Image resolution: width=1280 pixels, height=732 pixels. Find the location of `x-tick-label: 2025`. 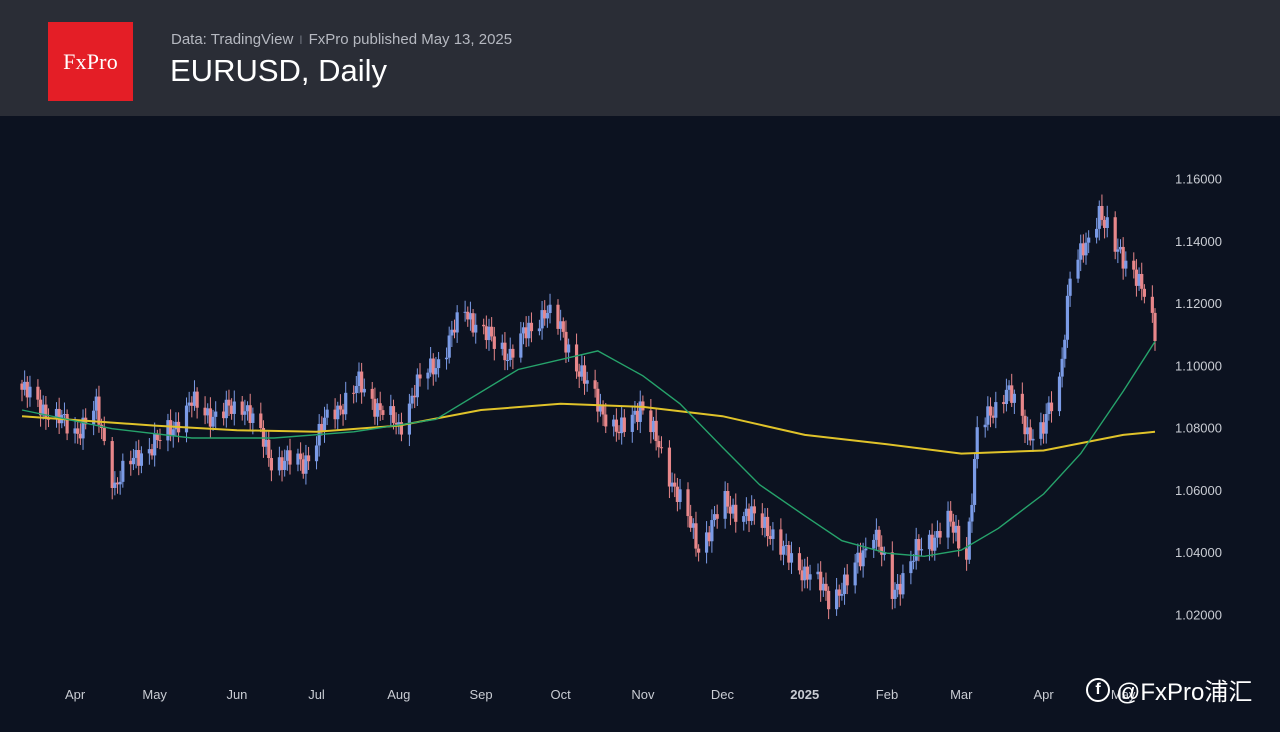

x-tick-label: 2025 is located at coordinates (804, 694).